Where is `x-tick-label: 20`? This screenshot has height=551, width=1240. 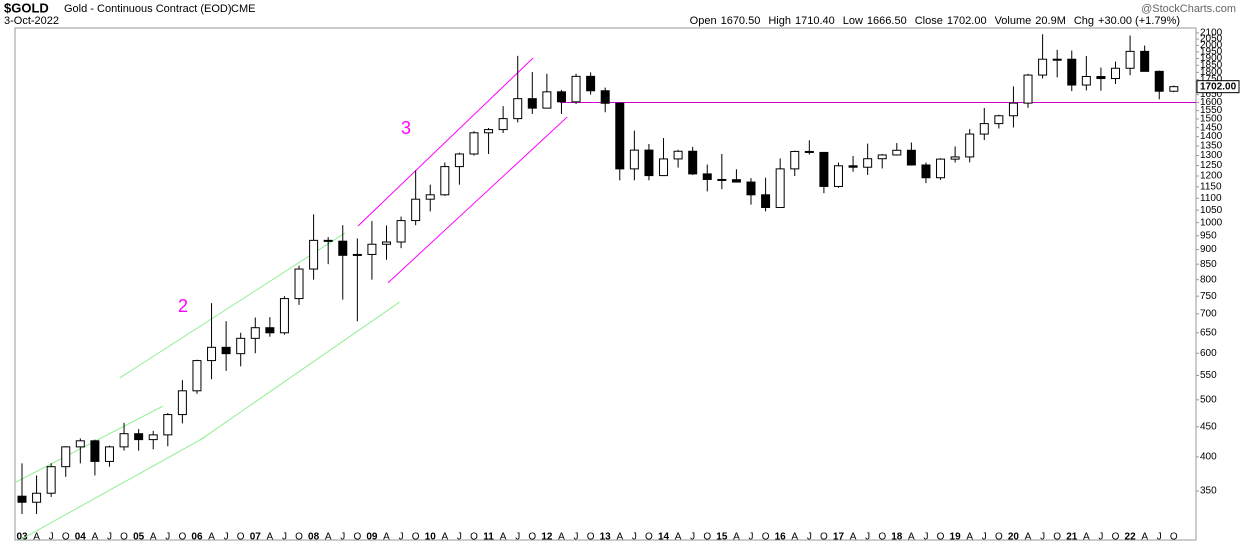
x-tick-label: 20 is located at coordinates (1014, 537).